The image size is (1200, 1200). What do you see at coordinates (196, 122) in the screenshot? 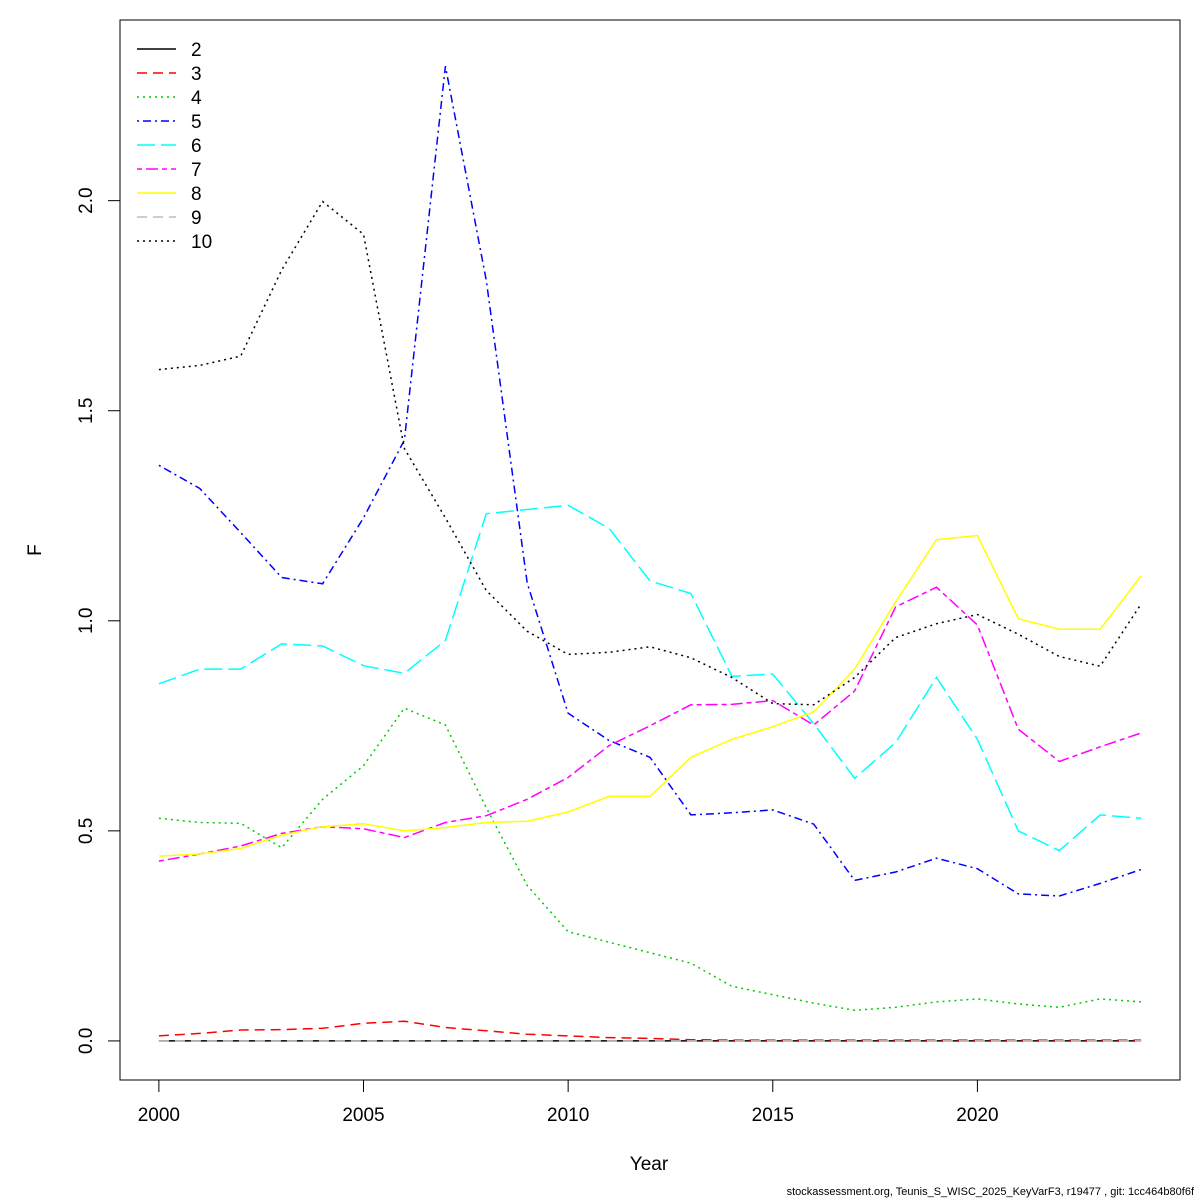
I see `legend-label-5: 5` at bounding box center [196, 122].